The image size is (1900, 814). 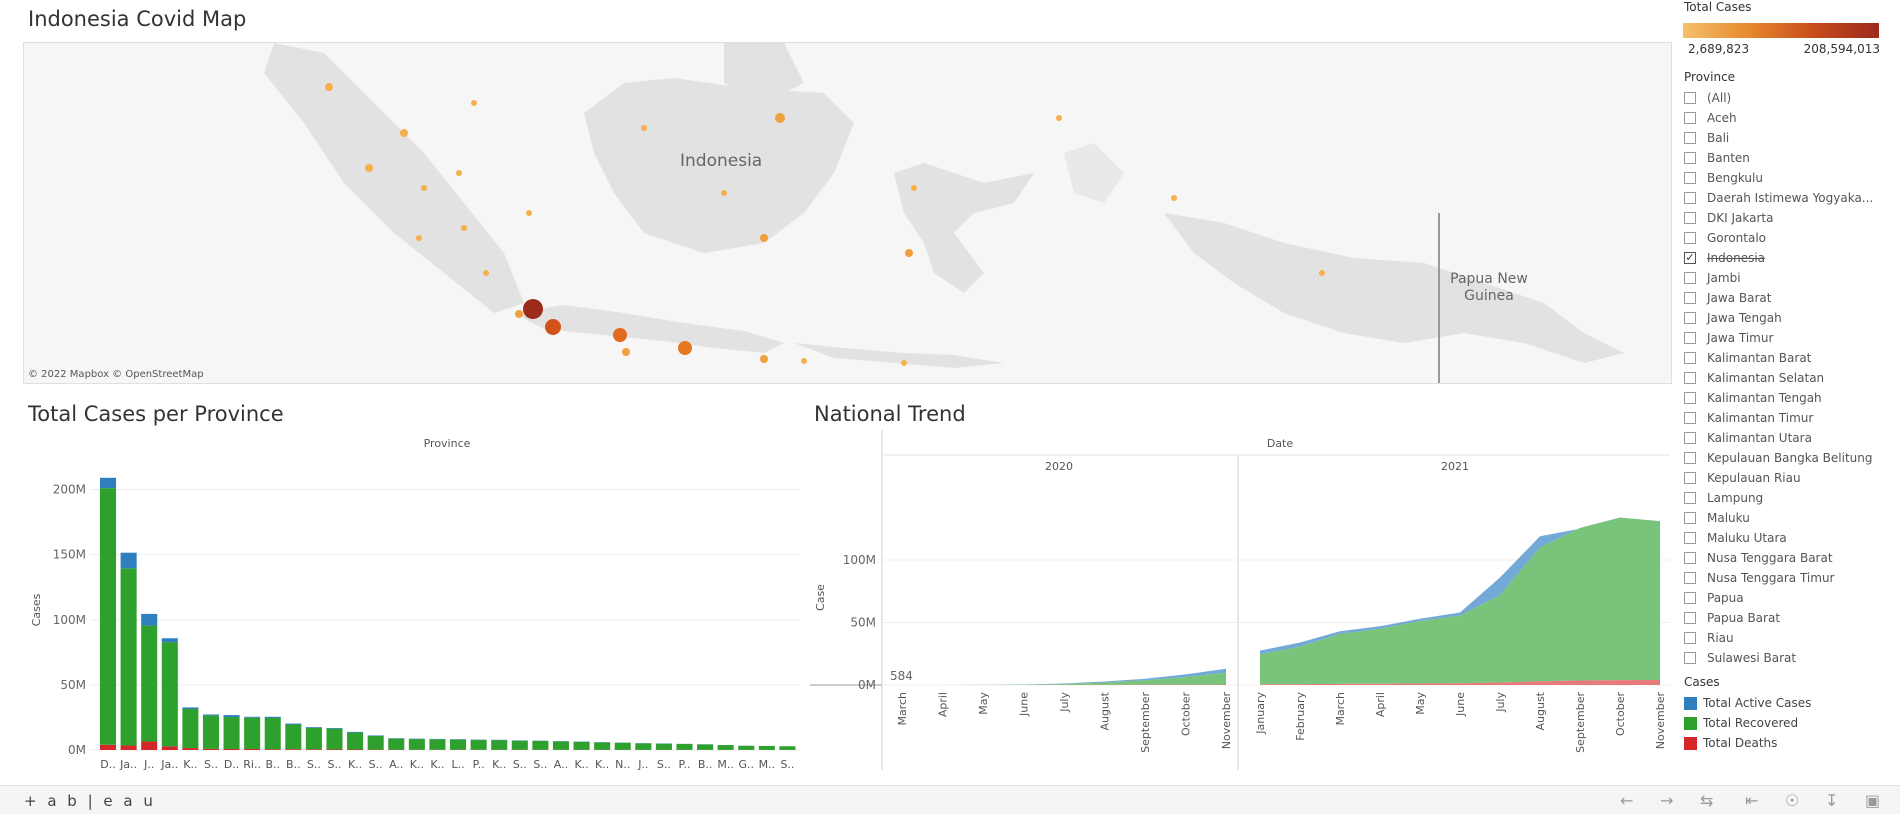 I want to click on province-option: Banten, so click(x=1717, y=158).